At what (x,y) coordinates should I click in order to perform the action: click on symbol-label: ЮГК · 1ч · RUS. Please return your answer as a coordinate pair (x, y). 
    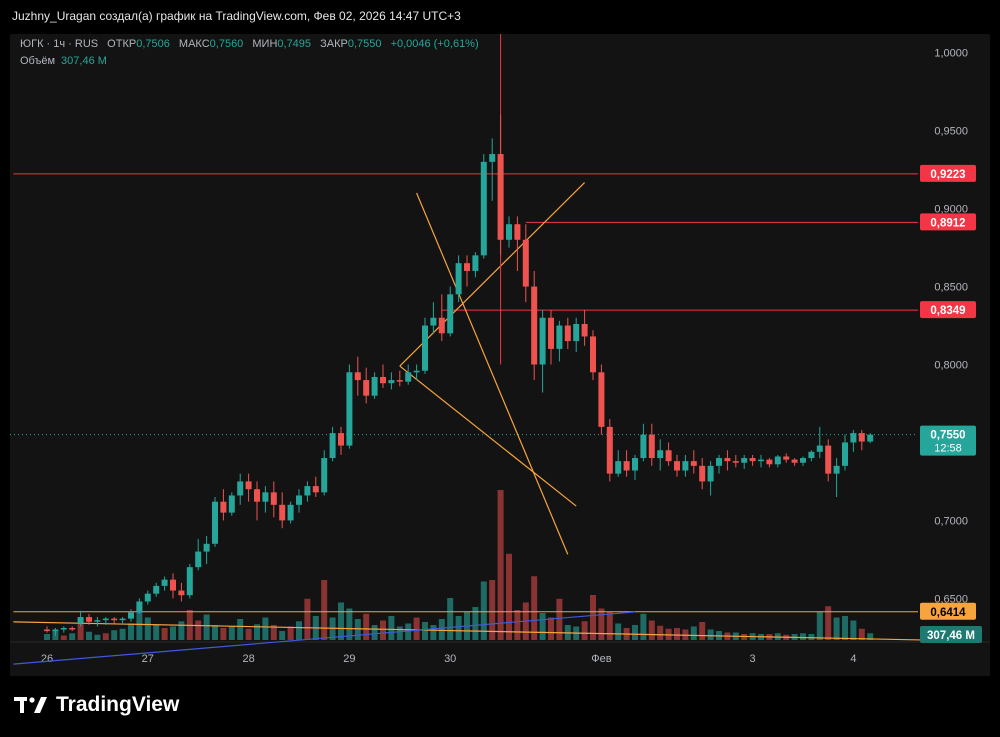
    Looking at the image, I should click on (59, 44).